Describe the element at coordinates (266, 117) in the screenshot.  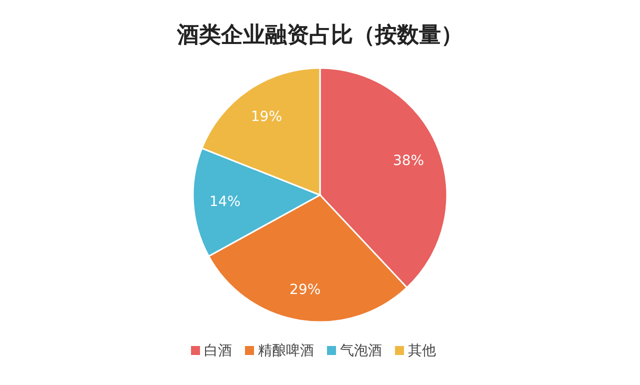
I see `data-label: 19%` at that location.